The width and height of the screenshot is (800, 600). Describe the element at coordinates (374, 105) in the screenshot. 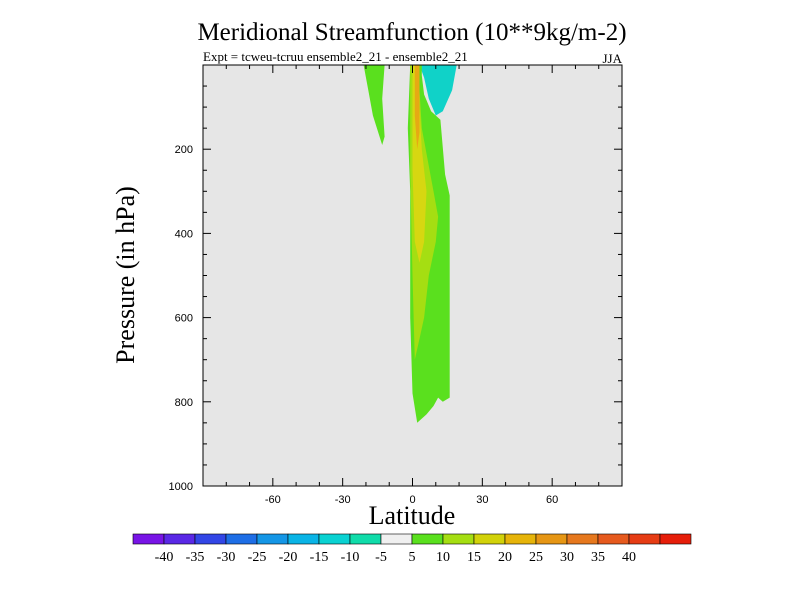

I see `contour-region-green-upper-left` at that location.